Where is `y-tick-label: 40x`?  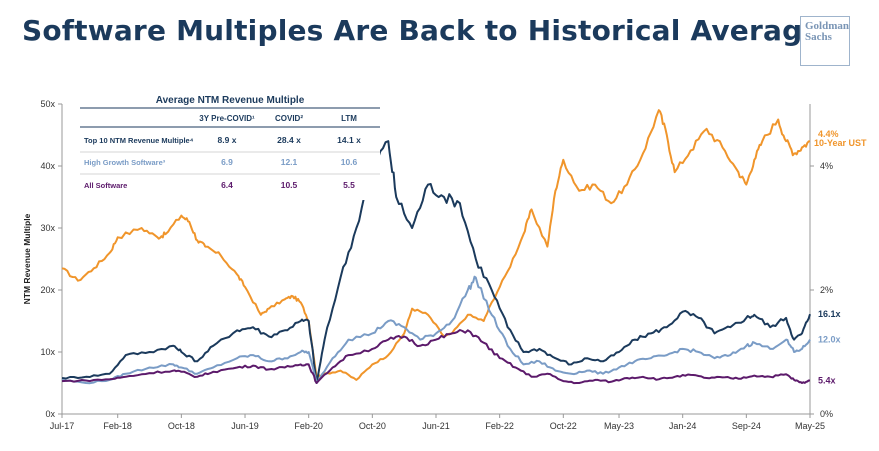
y-tick-label: 40x is located at coordinates (47, 166).